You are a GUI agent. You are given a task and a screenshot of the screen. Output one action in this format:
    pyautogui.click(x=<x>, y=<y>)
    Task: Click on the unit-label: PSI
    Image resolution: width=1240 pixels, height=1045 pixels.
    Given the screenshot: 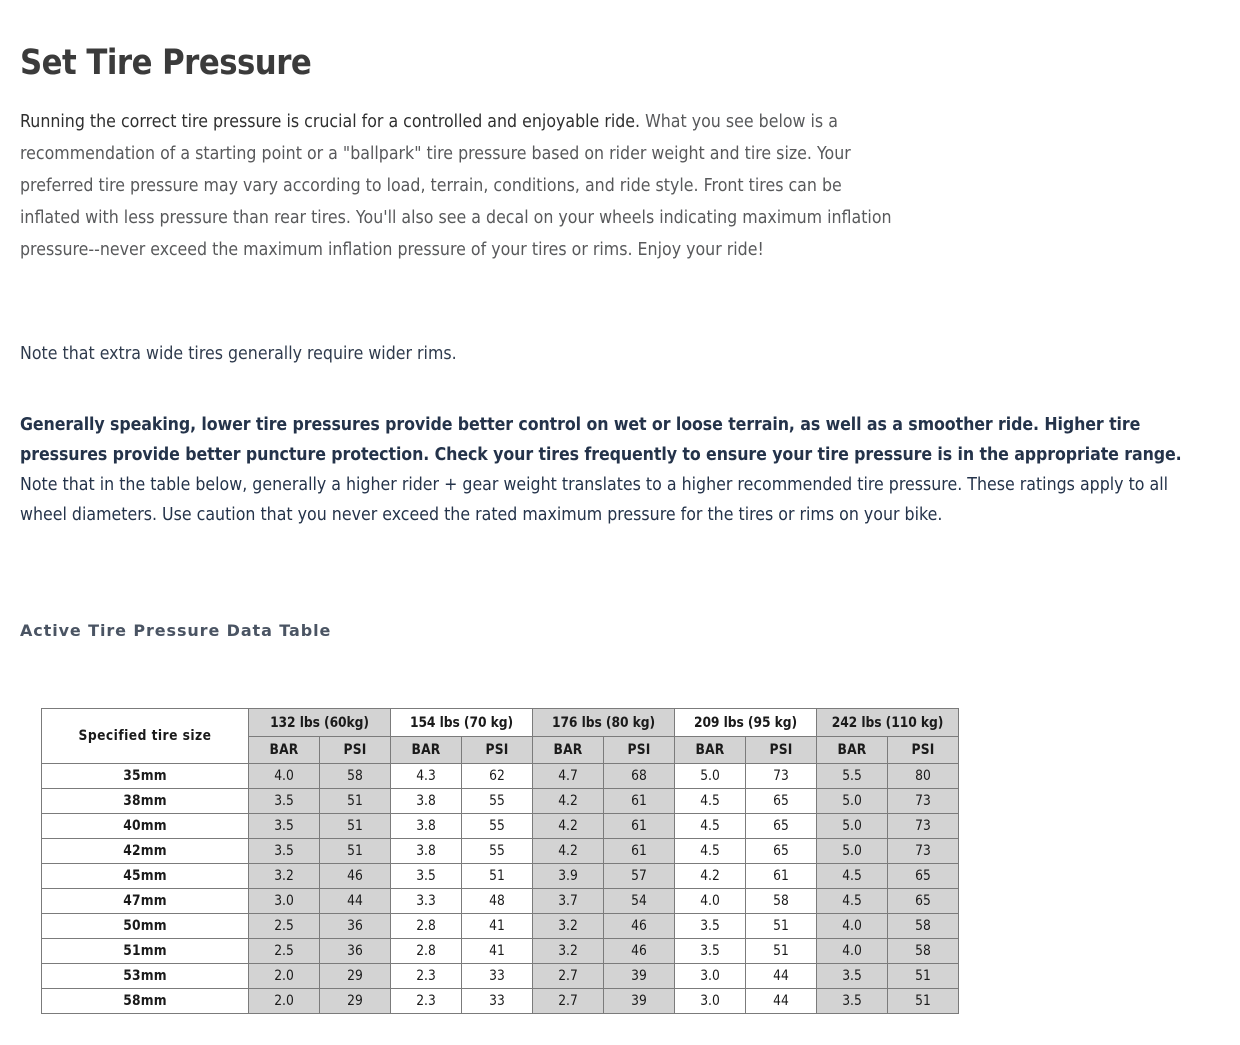 What is the action you would take?
    pyautogui.click(x=639, y=750)
    